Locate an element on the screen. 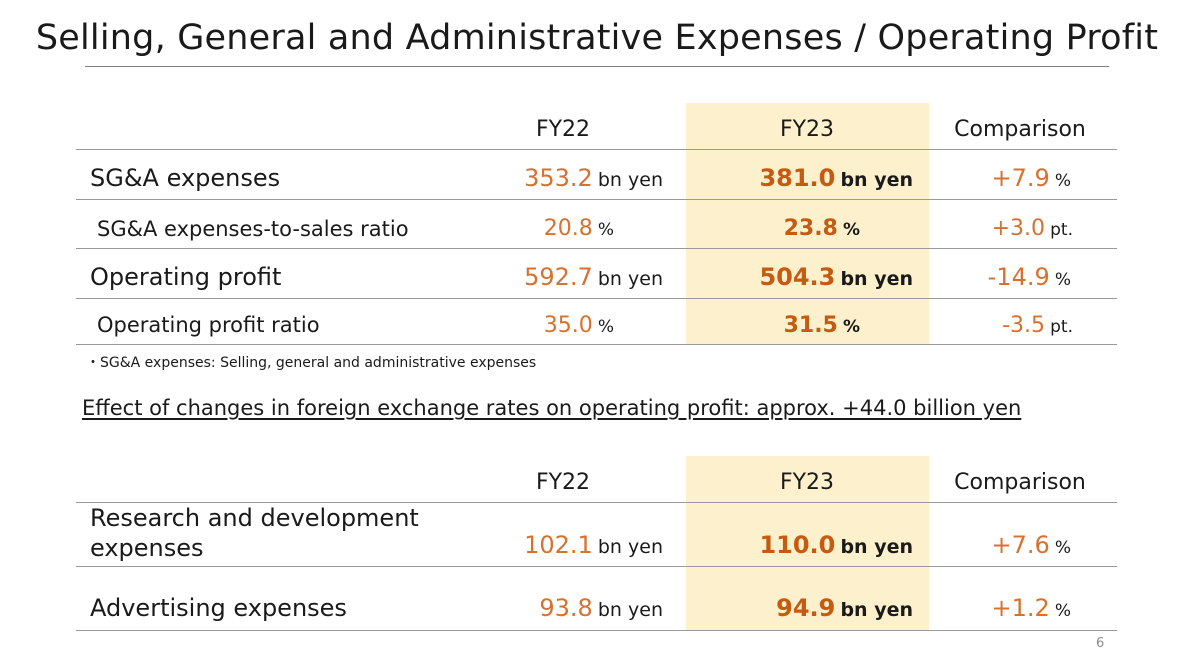 The width and height of the screenshot is (1194, 666). row-label-line1: Research and development is located at coordinates (254, 518).